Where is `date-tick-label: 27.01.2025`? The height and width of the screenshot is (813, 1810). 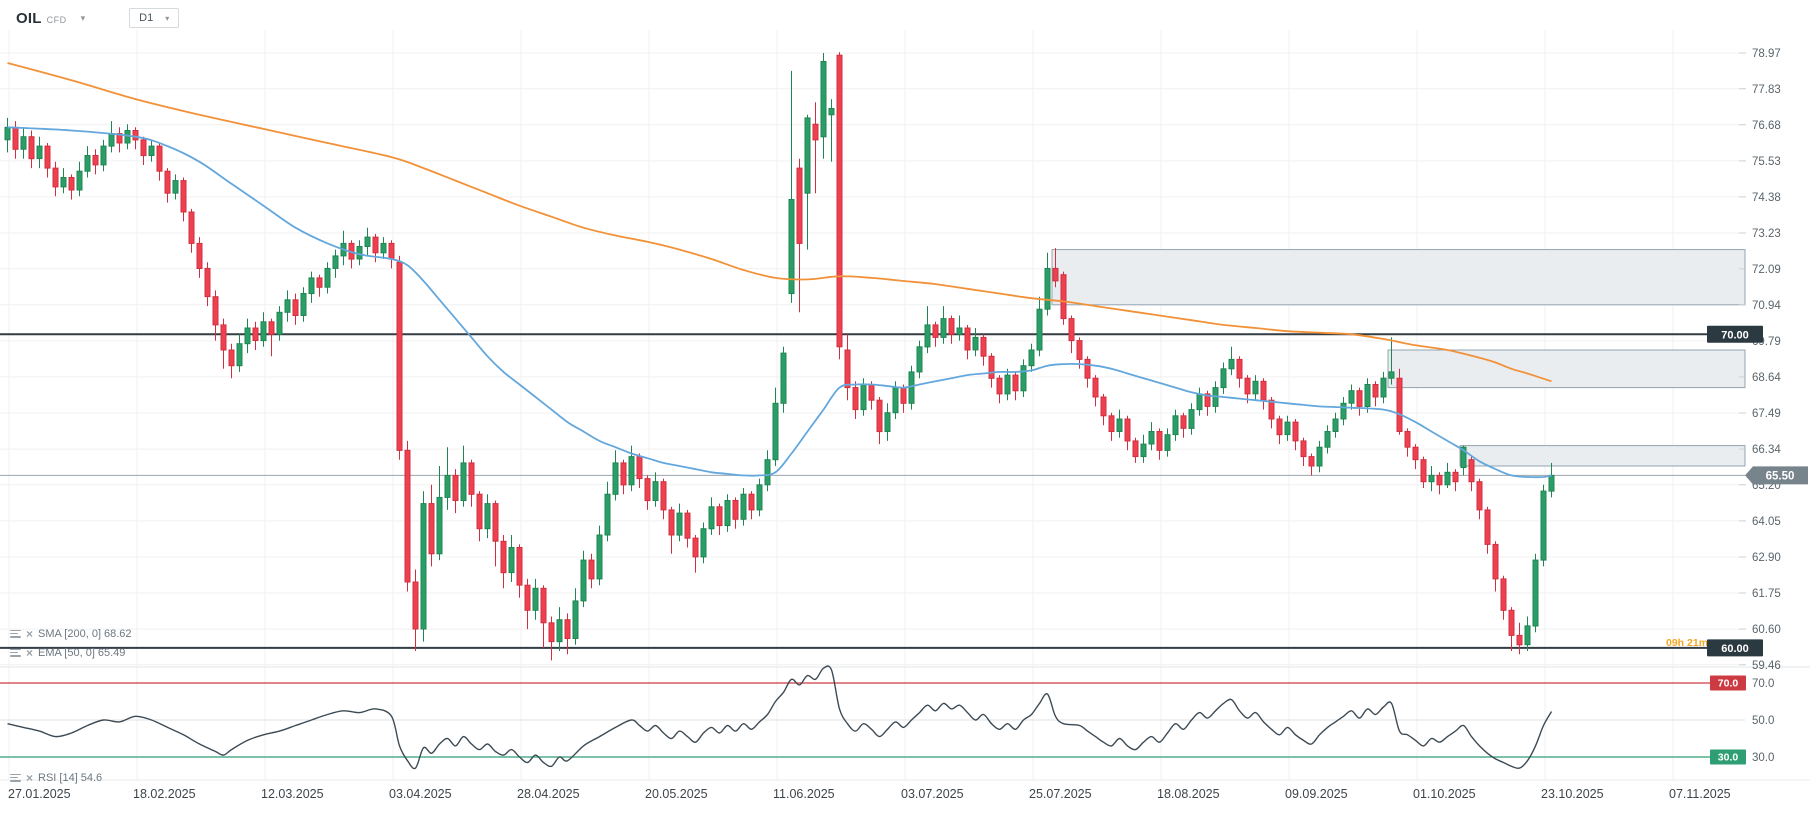 date-tick-label: 27.01.2025 is located at coordinates (39, 794).